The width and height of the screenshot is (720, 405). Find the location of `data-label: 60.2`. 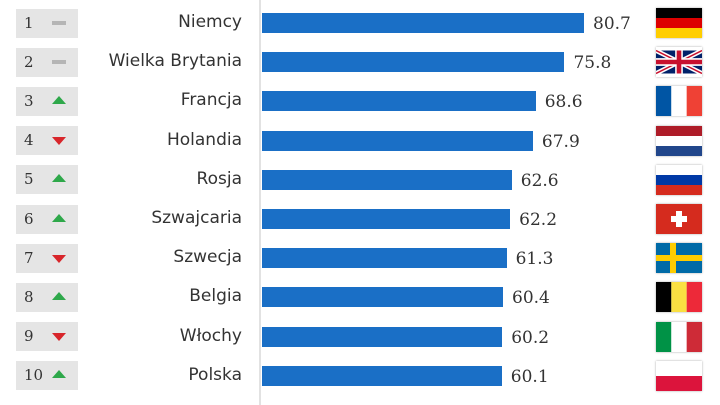

data-label: 60.2 is located at coordinates (530, 337).